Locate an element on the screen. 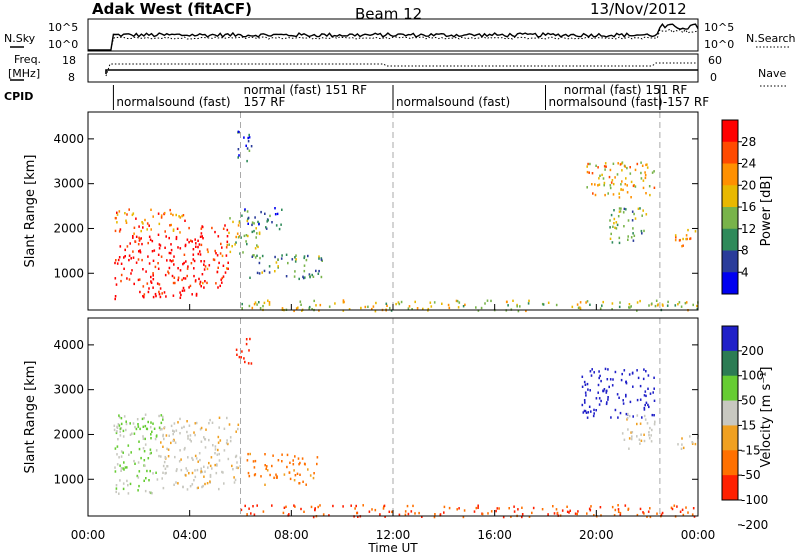 The image size is (800, 554). cpid-segment-label: normalsound (fast) is located at coordinates (606, 102).